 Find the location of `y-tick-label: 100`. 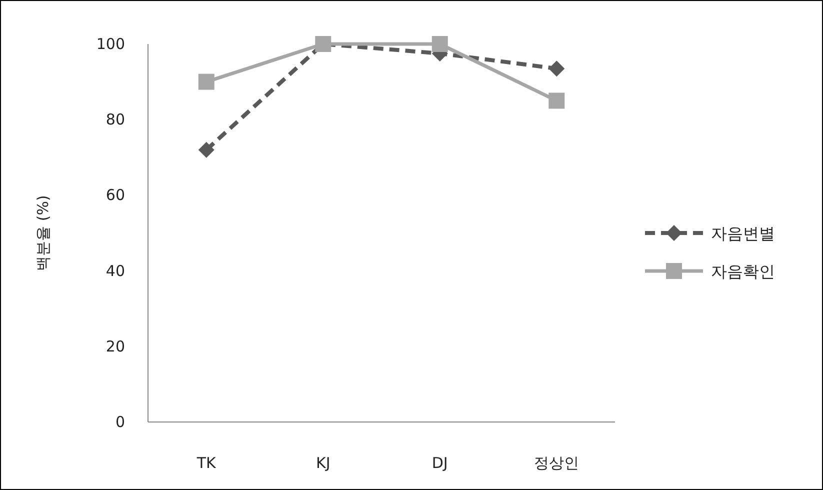

y-tick-label: 100 is located at coordinates (110, 44).